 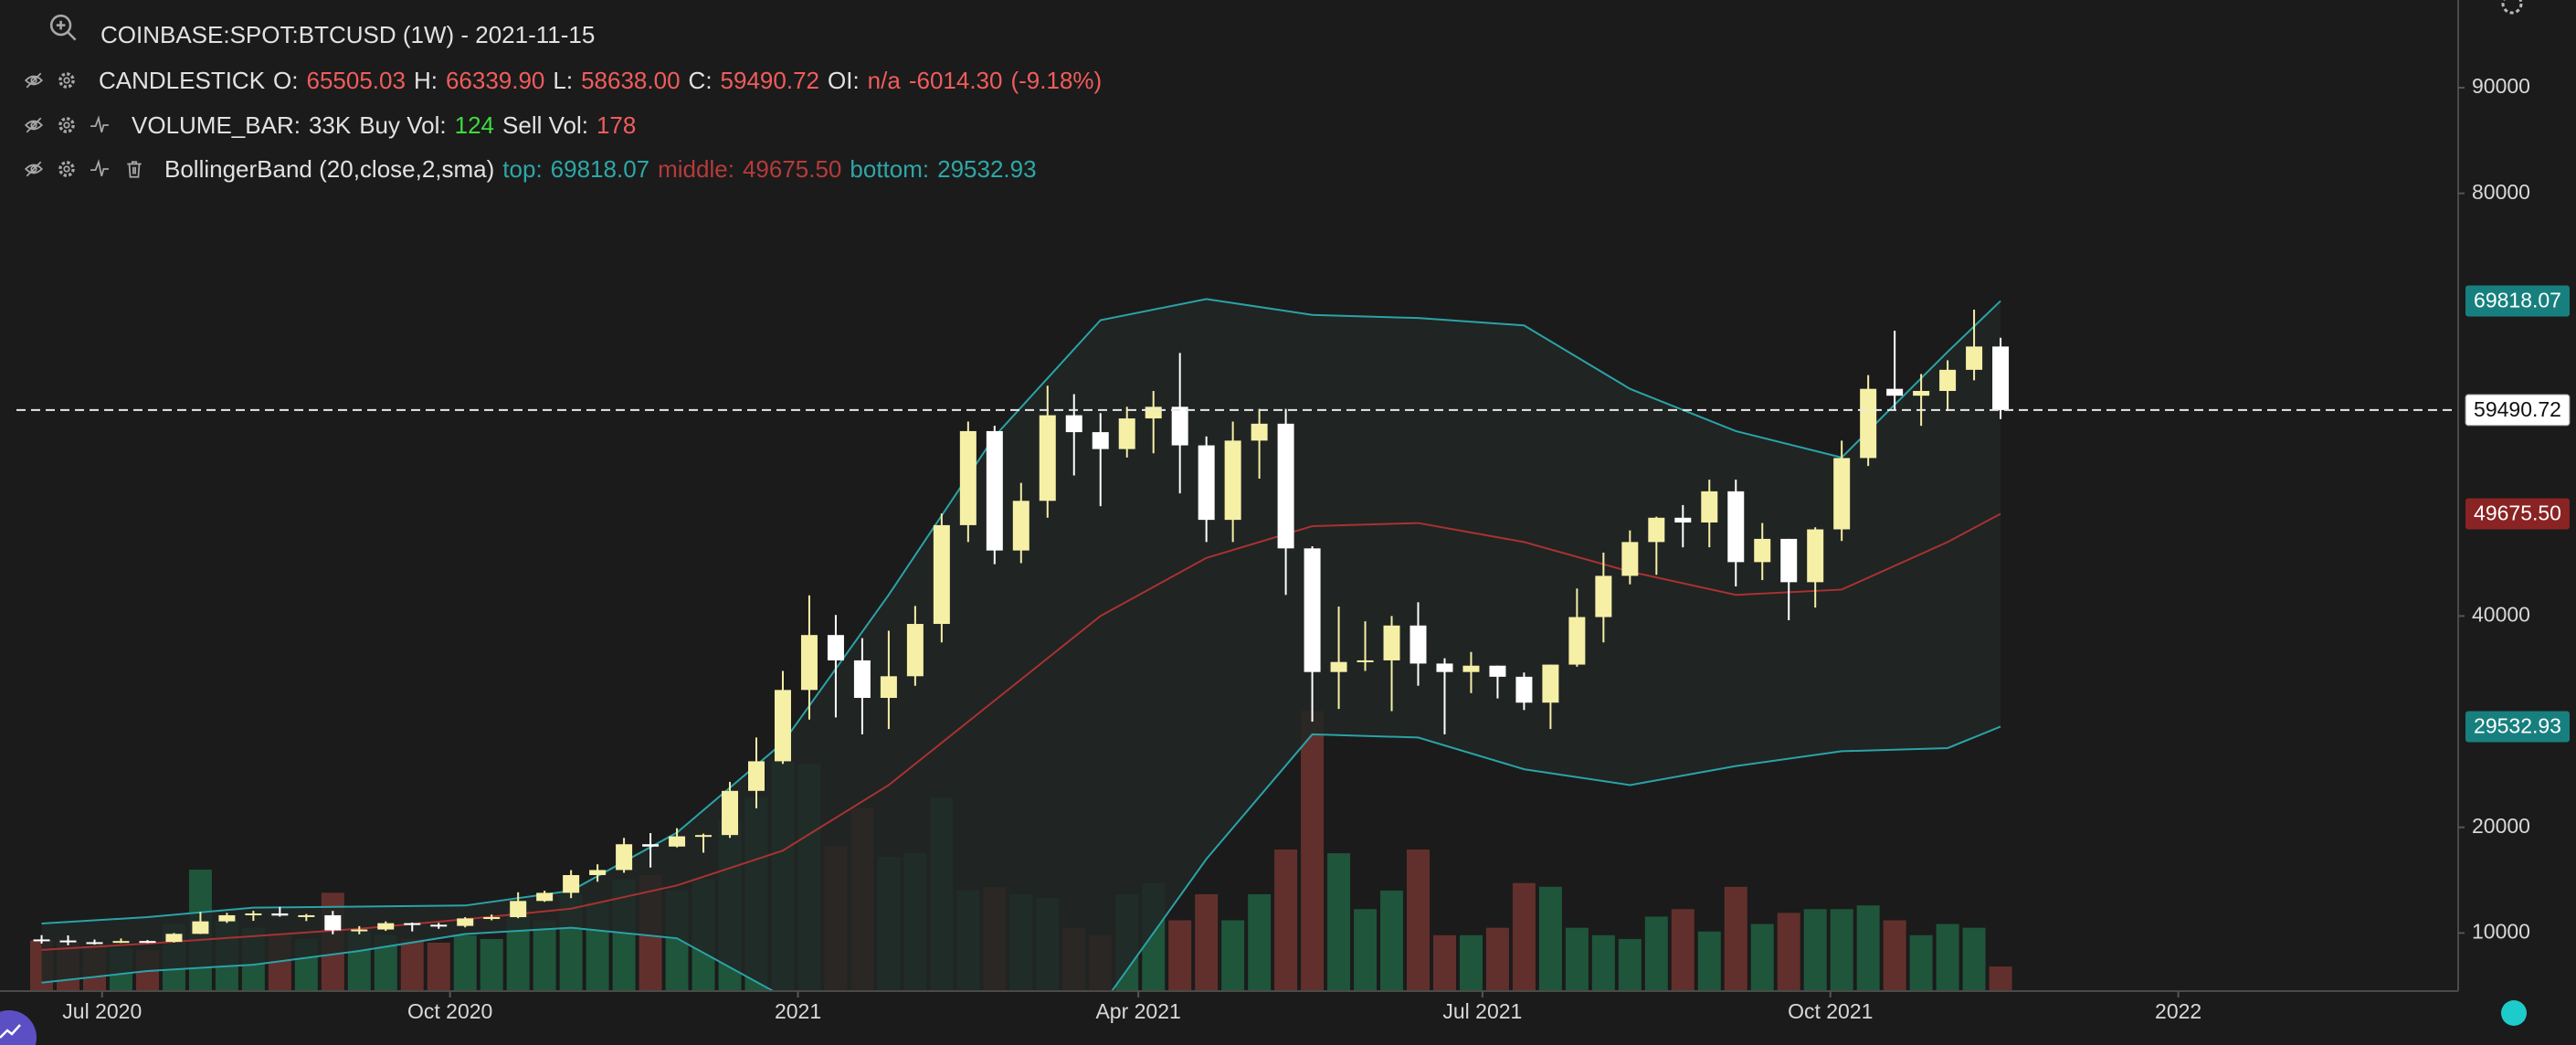 What do you see at coordinates (403, 125) in the screenshot?
I see `legend-key: Buy Vol:` at bounding box center [403, 125].